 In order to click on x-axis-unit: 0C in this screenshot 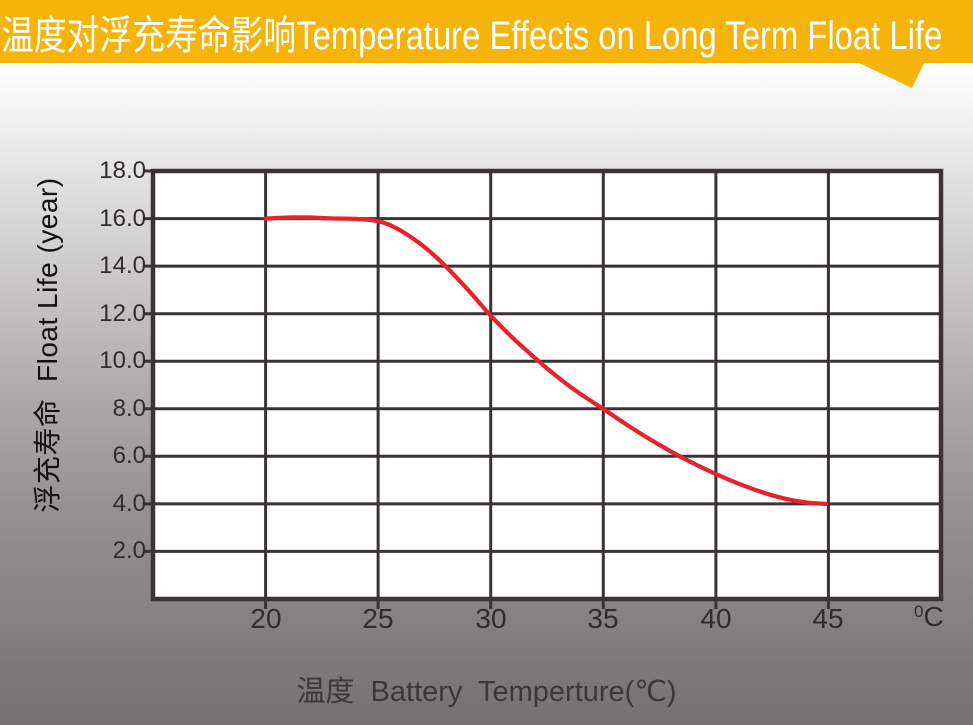, I will do `click(929, 617)`.